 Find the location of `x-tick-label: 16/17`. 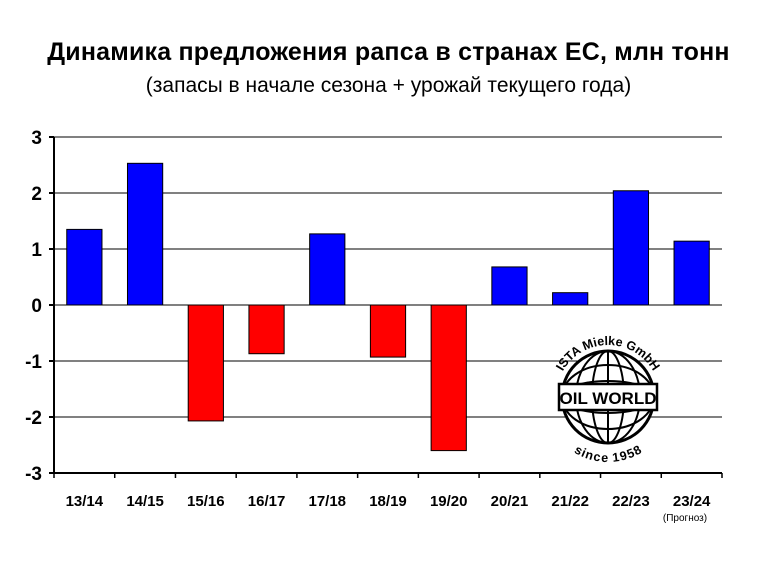

x-tick-label: 16/17 is located at coordinates (267, 501).